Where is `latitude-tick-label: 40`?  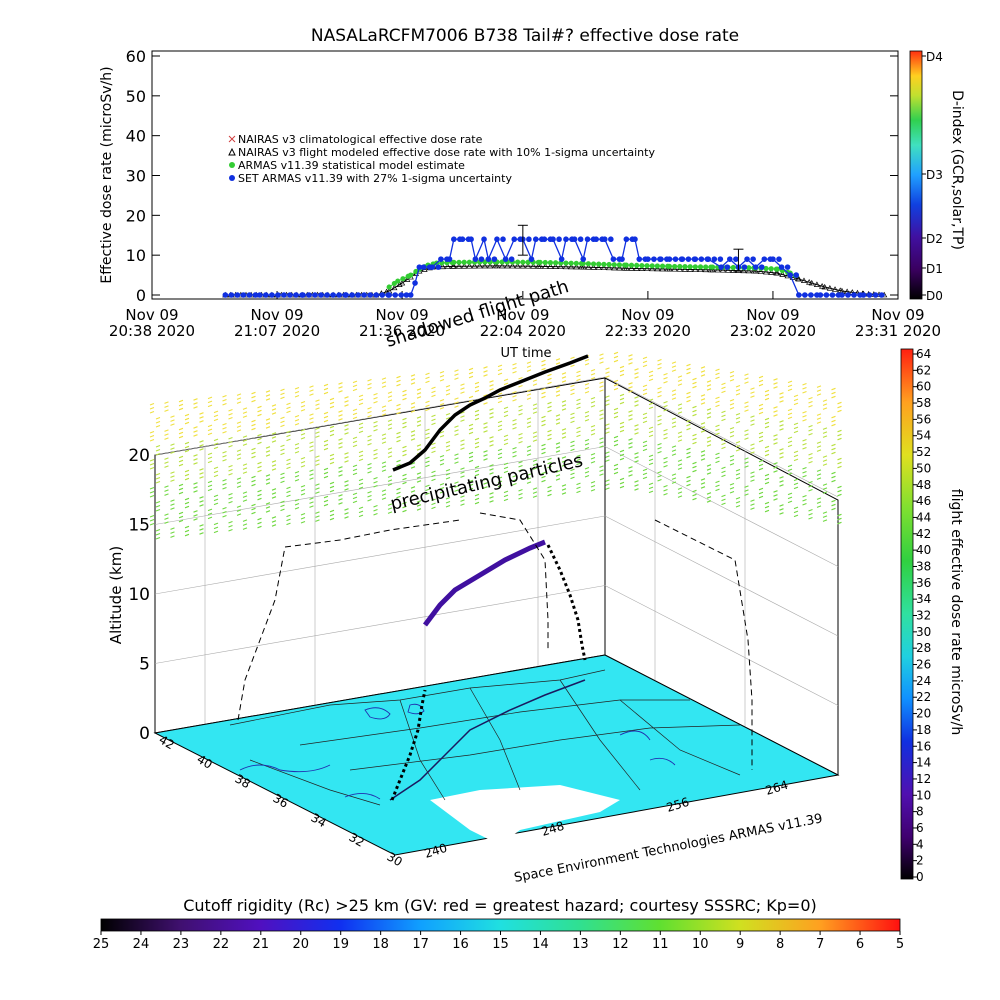 latitude-tick-label: 40 is located at coordinates (205, 762).